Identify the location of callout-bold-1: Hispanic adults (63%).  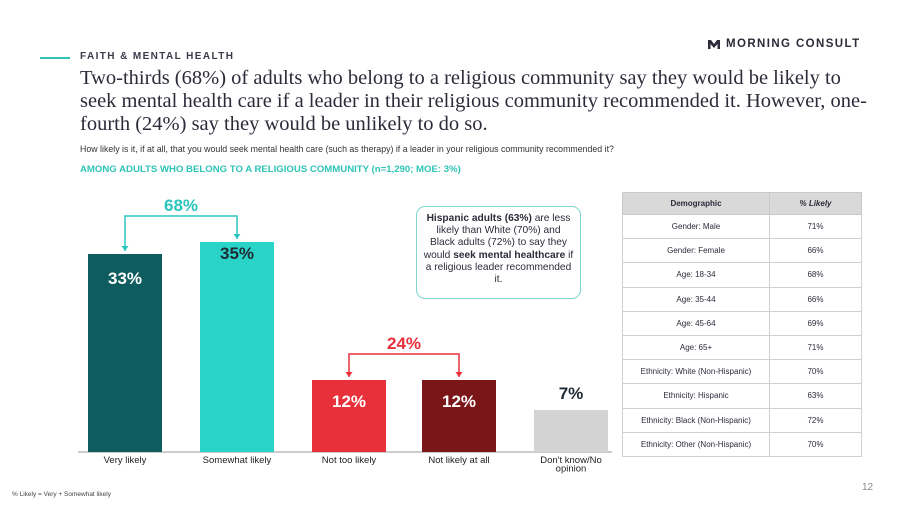
(479, 218).